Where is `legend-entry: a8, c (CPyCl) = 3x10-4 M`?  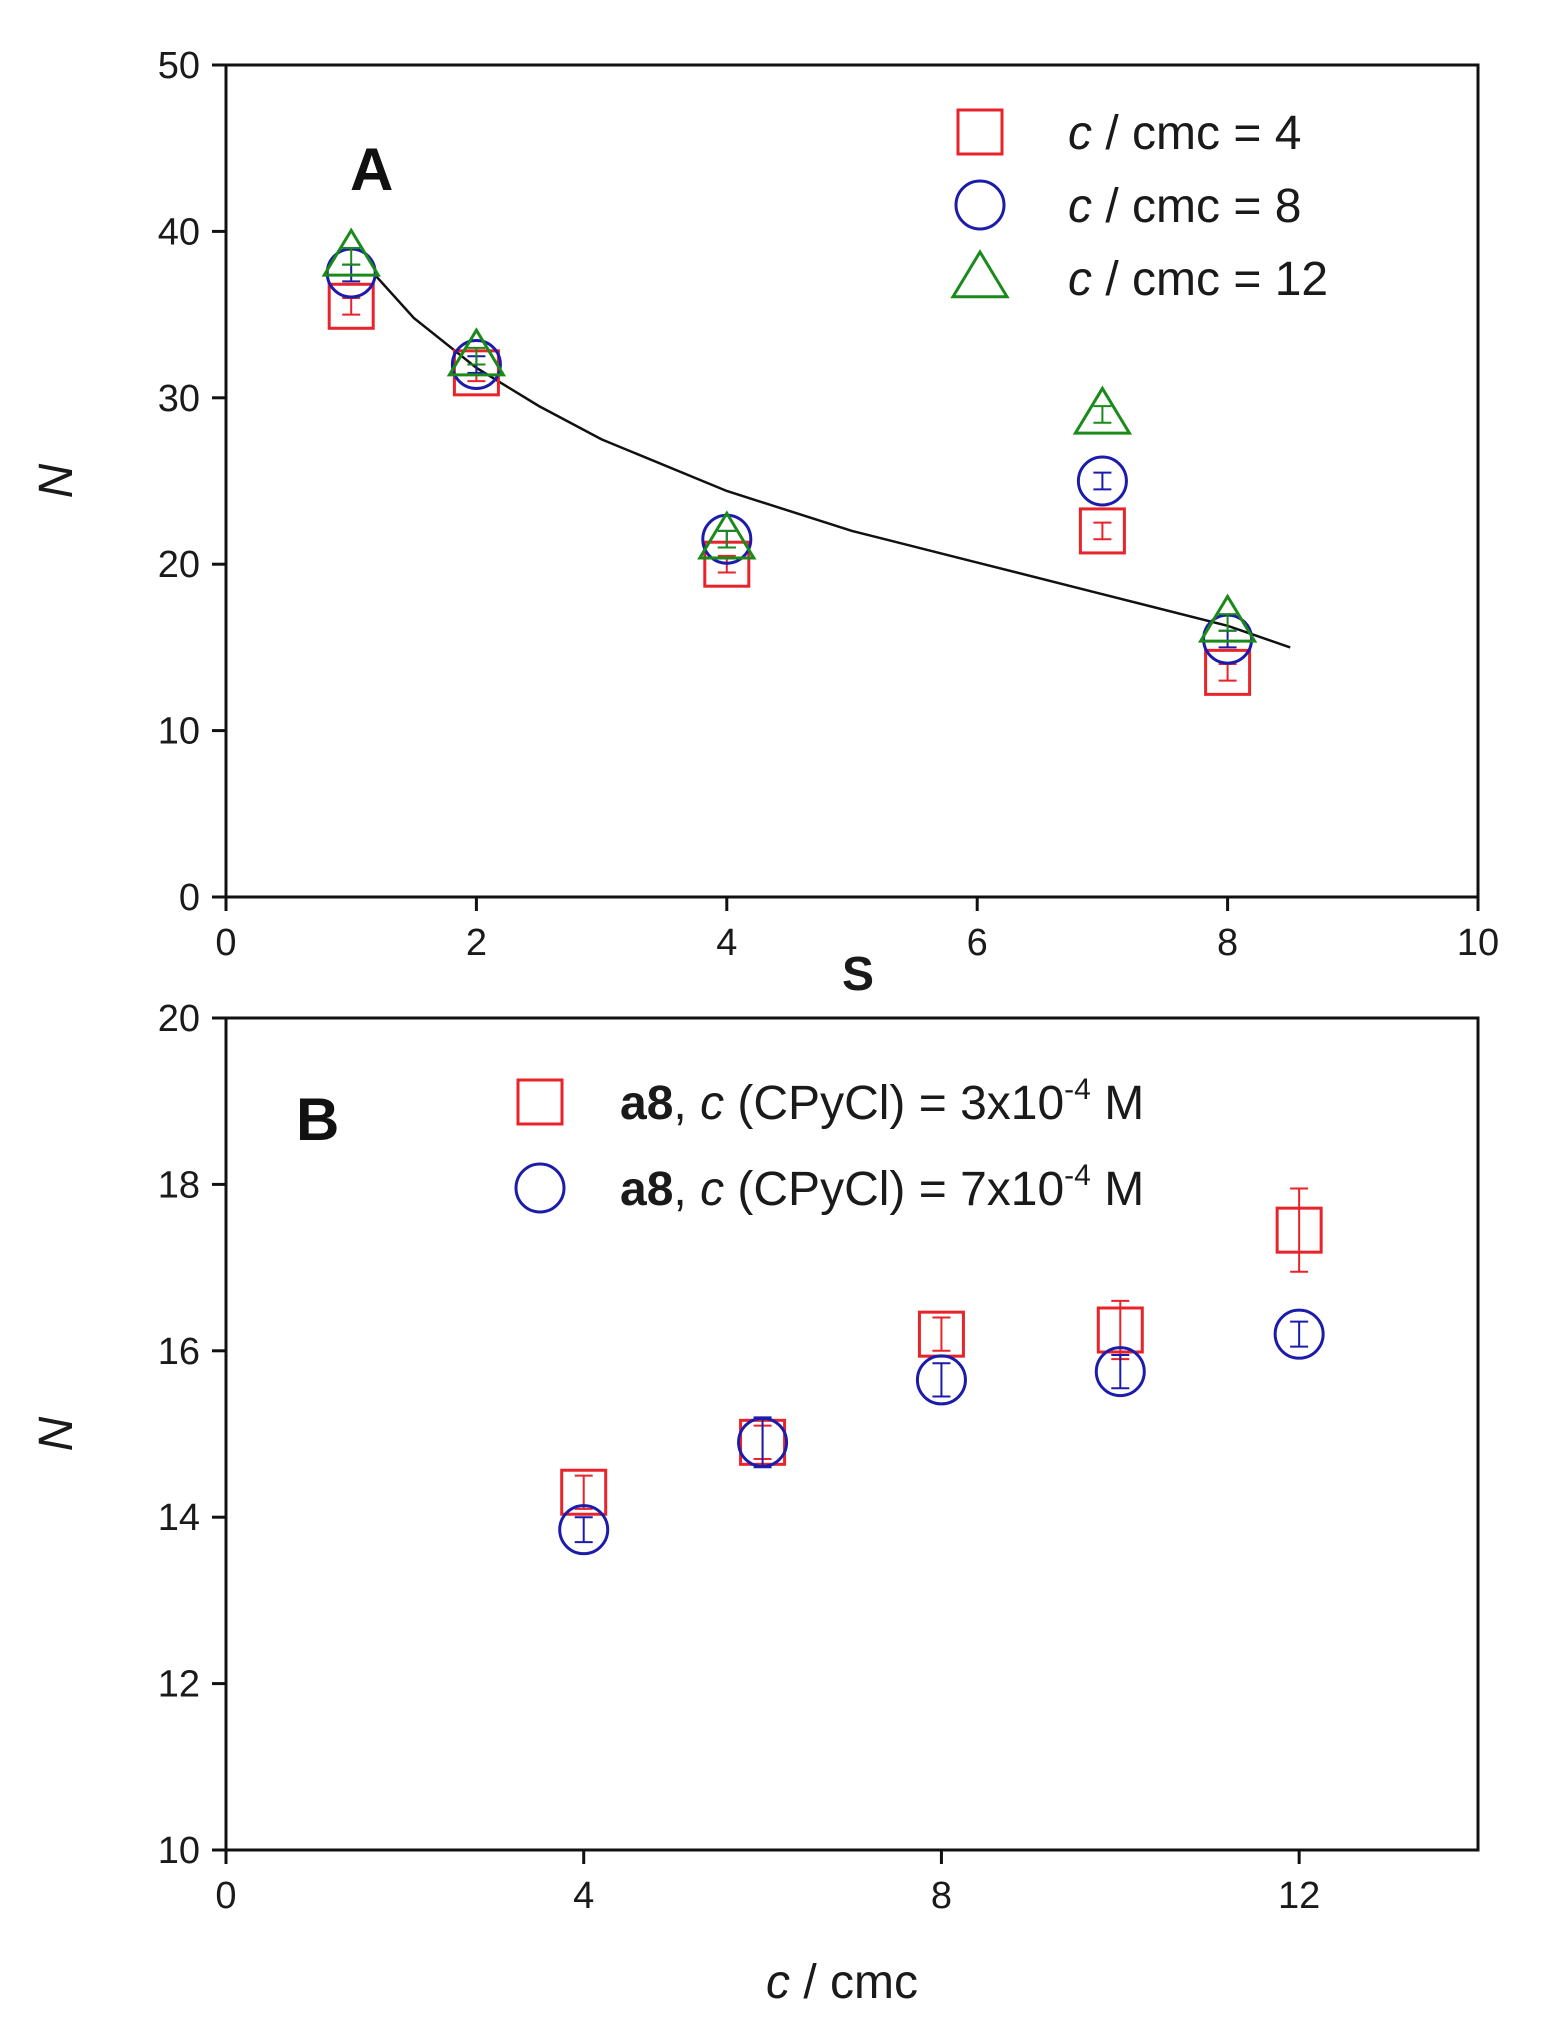 legend-entry: a8, c (CPyCl) = 3x10-4 M is located at coordinates (830, 1101).